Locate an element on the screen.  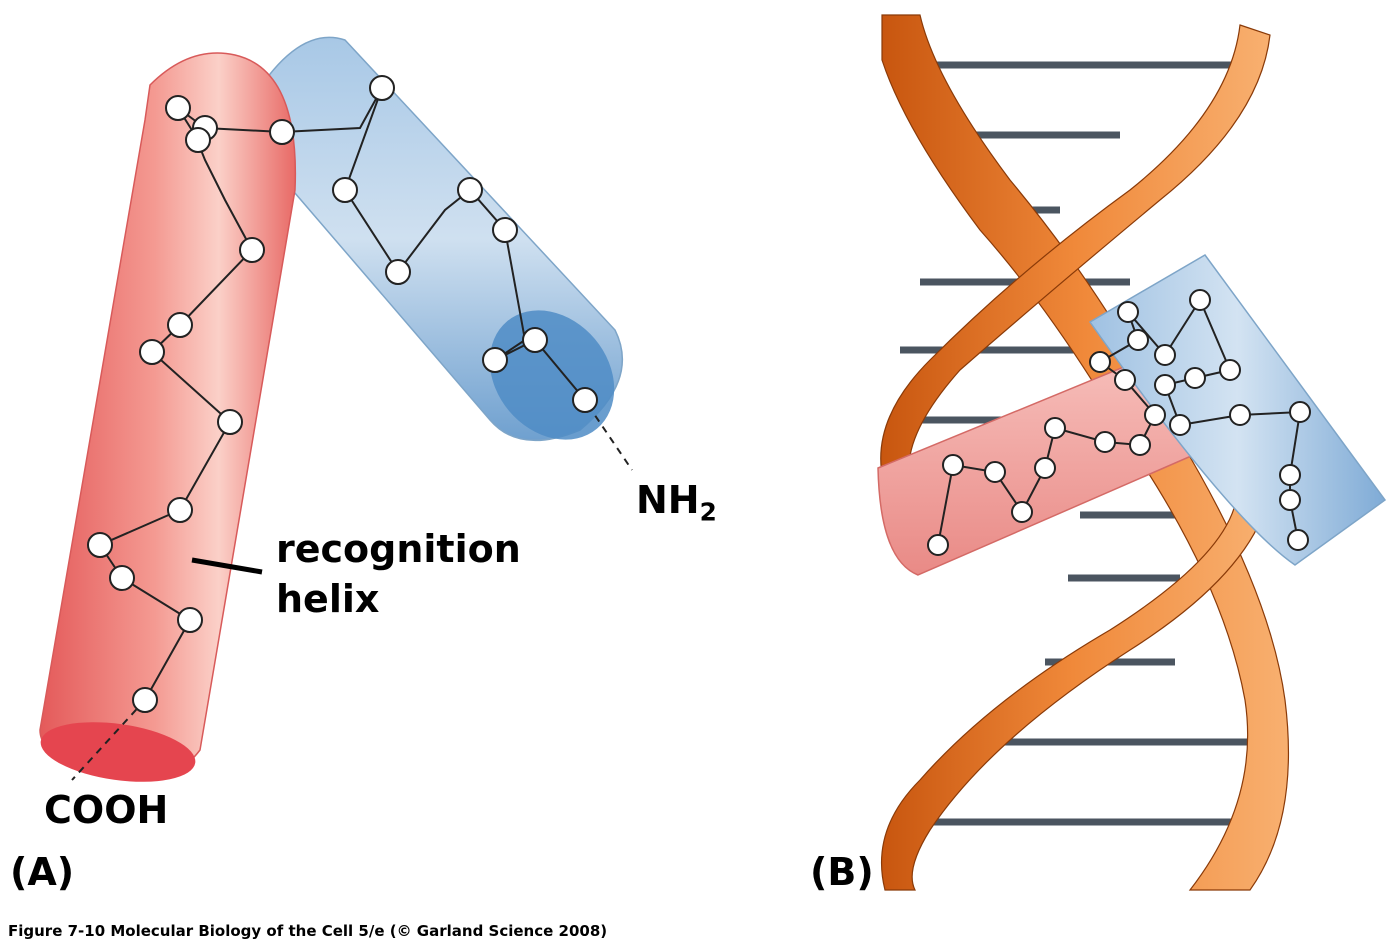
cooh-dashed-line is located at coordinates (108, 740).